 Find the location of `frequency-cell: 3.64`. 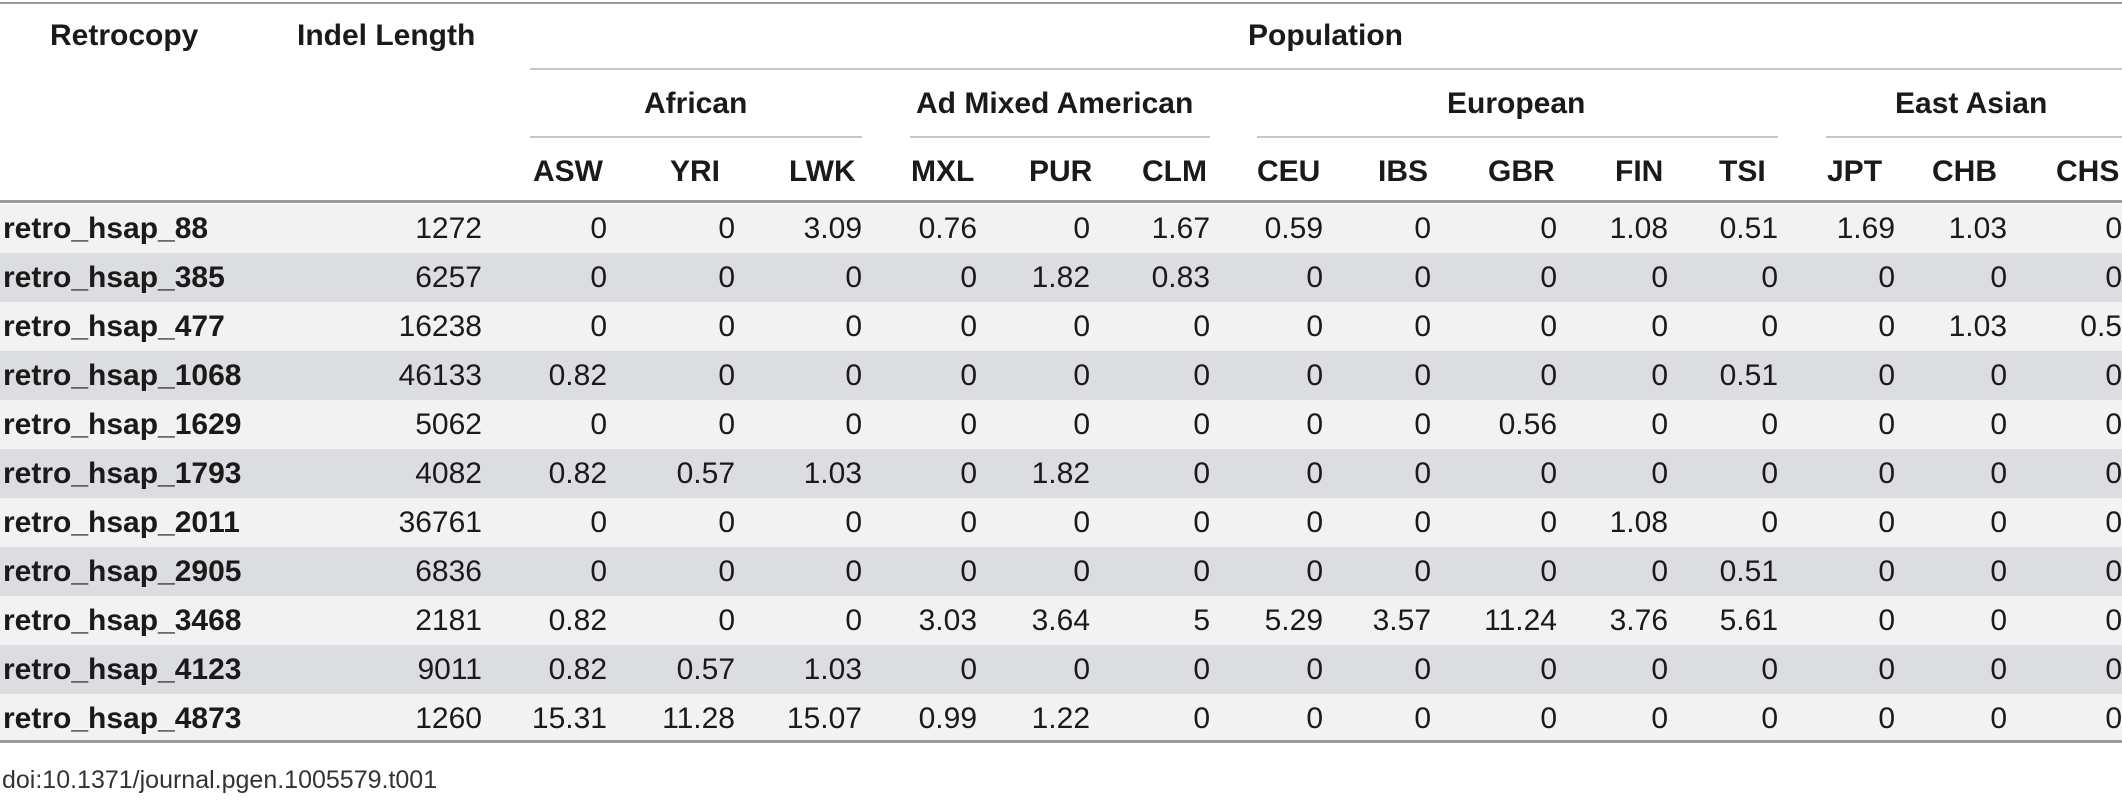

frequency-cell: 3.64 is located at coordinates (1060, 620).